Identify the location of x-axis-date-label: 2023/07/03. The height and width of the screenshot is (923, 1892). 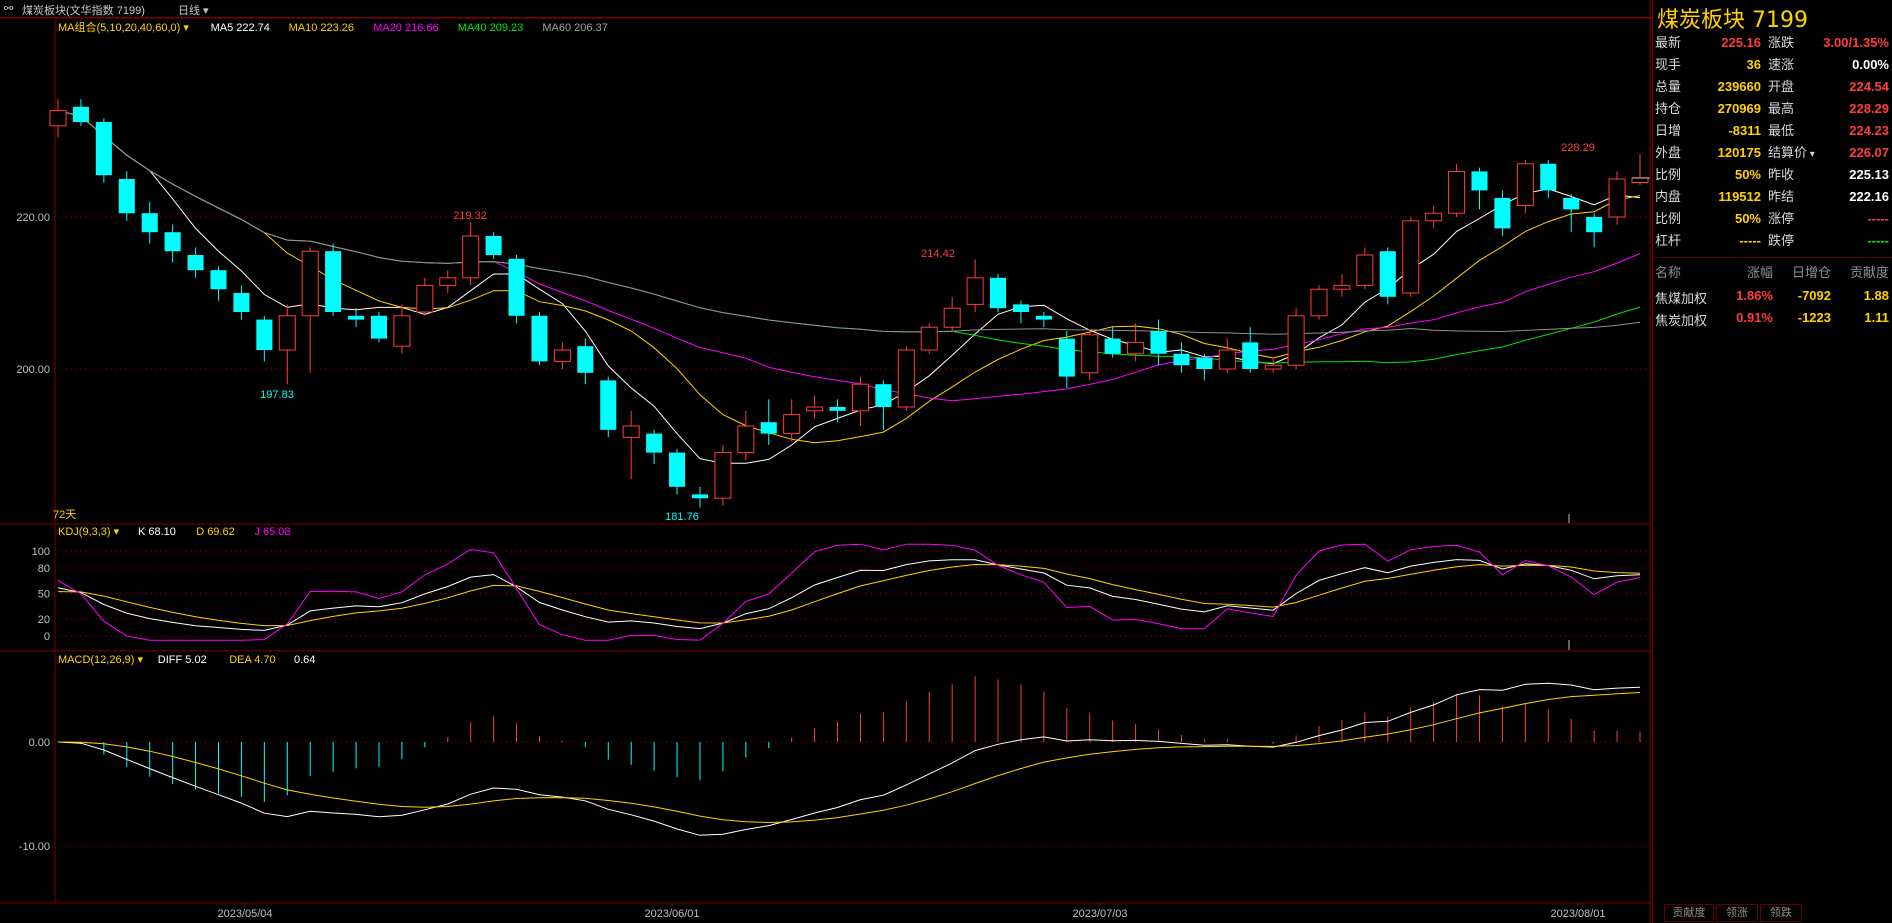
(1099, 914).